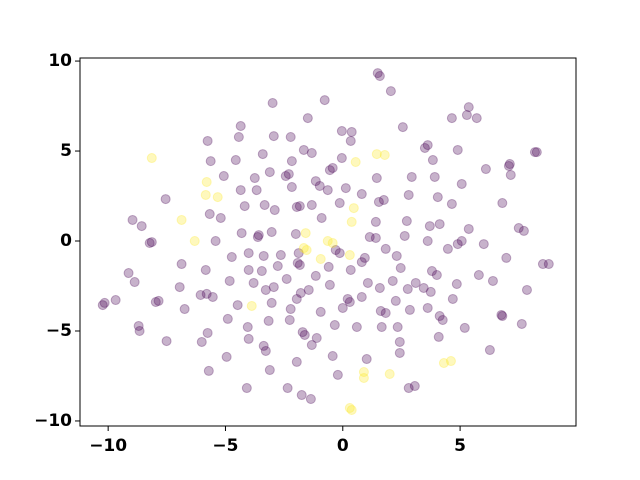 Image resolution: width=640 pixels, height=480 pixels. Describe the element at coordinates (343, 446) in the screenshot. I see `x-tick-label: 0` at that location.